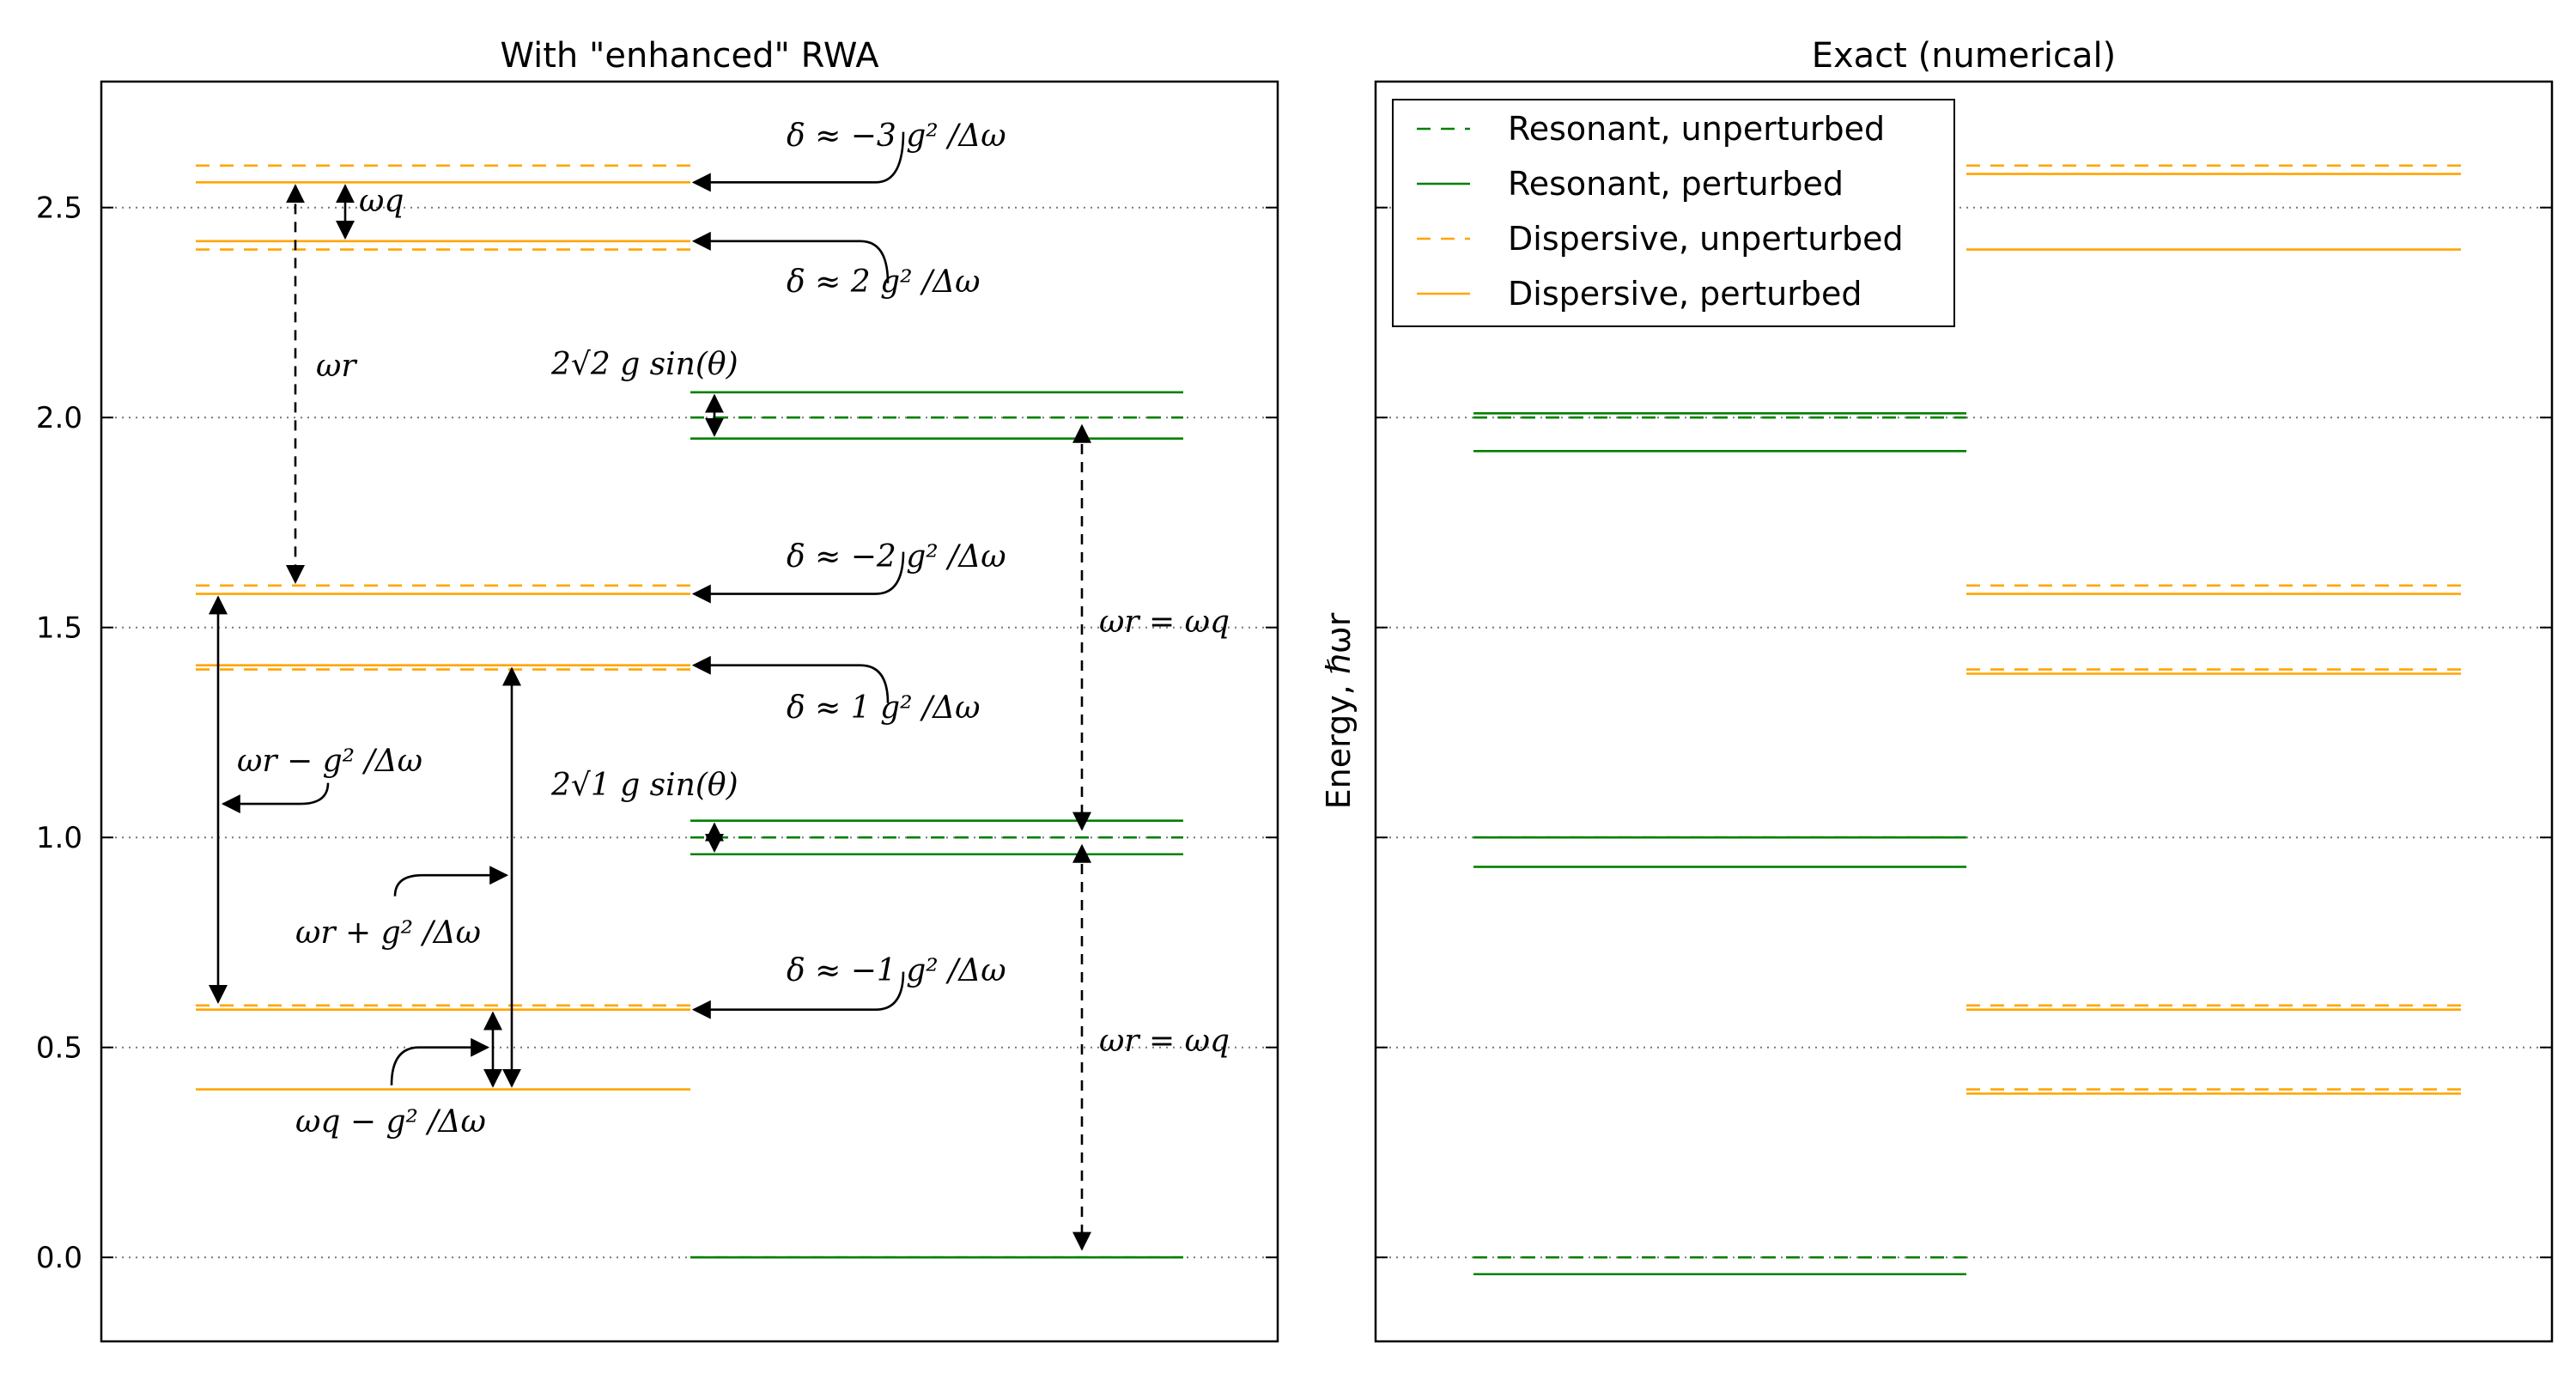 The image size is (2576, 1374). What do you see at coordinates (644, 785) in the screenshot?
I see `annotation-split1: 2√1 g sin(θ)` at bounding box center [644, 785].